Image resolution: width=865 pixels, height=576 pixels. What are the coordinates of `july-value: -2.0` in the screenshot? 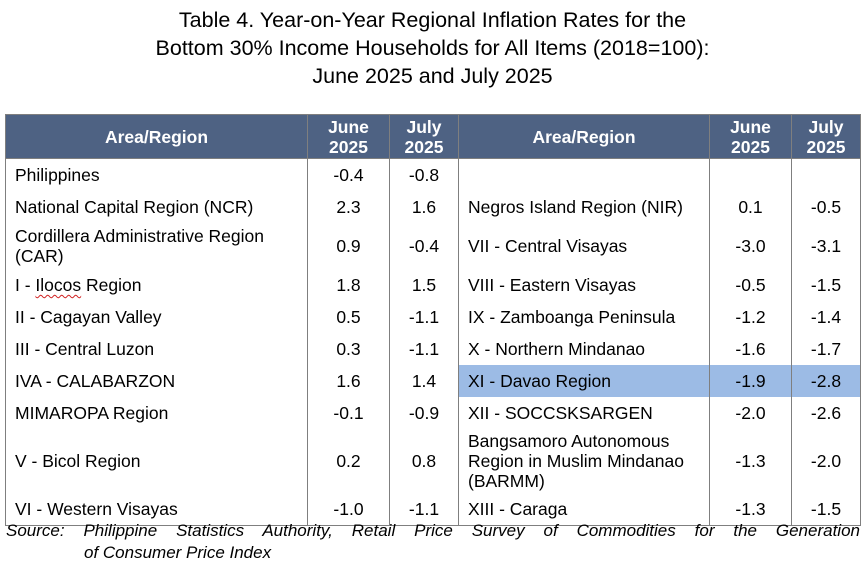 It's located at (826, 461).